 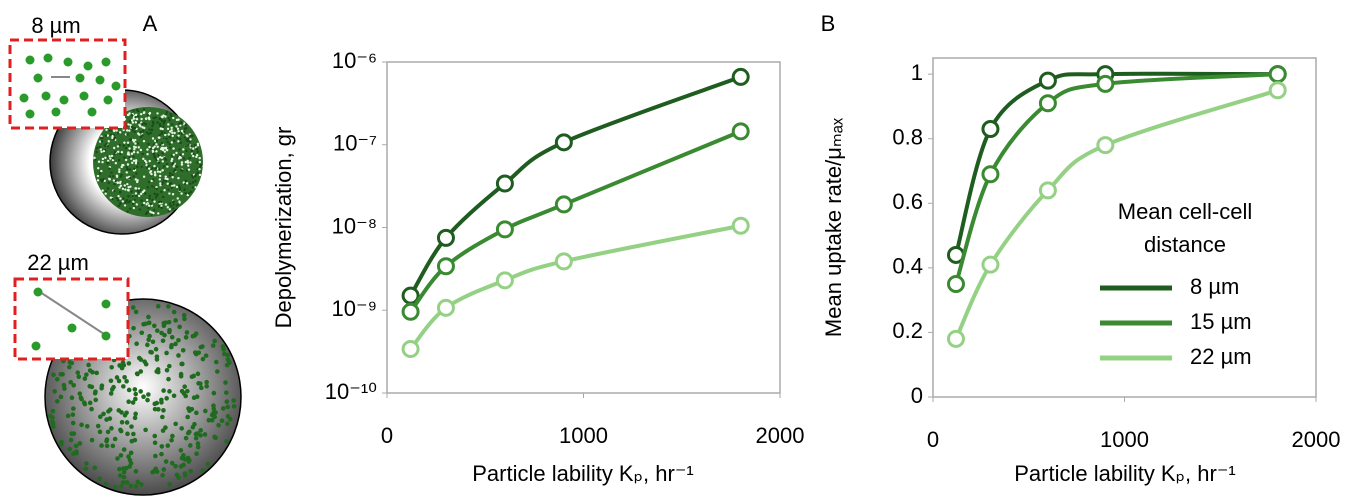 What do you see at coordinates (933, 439) in the screenshot?
I see `x-tick-label: 0` at bounding box center [933, 439].